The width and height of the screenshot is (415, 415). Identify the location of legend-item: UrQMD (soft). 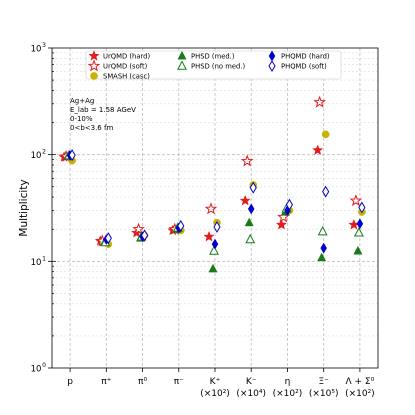
(117, 65).